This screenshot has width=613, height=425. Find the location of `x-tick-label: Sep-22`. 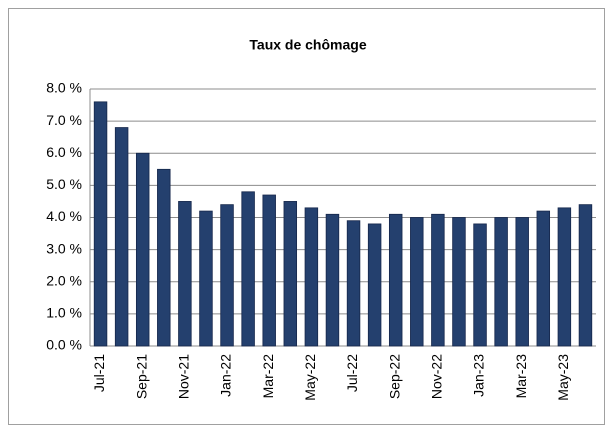

x-tick-label: Sep-22 is located at coordinates (394, 376).